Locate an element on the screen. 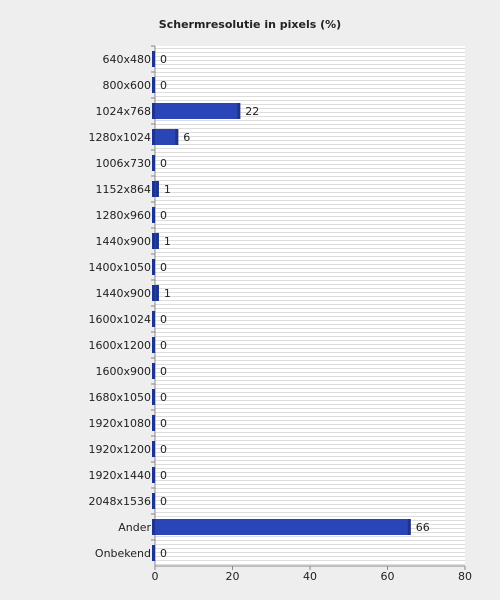  y-tick-label: 800x600 is located at coordinates (126, 85).